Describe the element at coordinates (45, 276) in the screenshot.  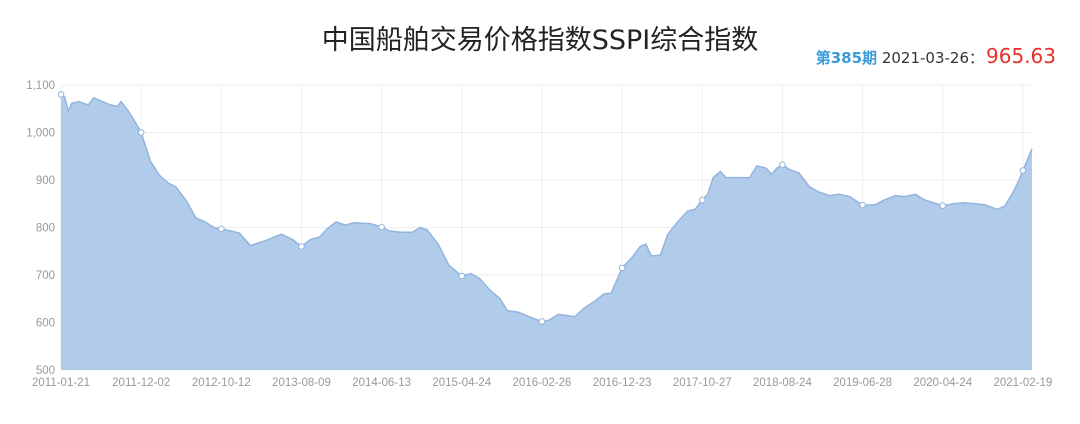
I see `y-tick-label: 700` at that location.